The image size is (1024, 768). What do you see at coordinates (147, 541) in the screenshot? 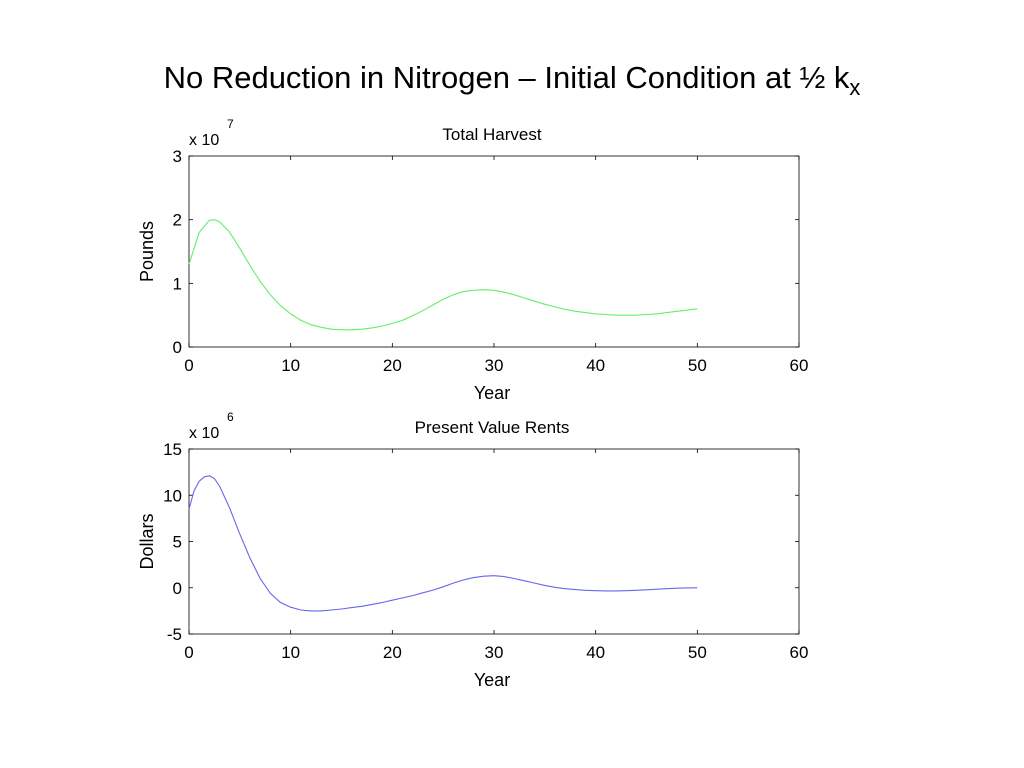
I see `y-axis-label: Dollars` at bounding box center [147, 541].